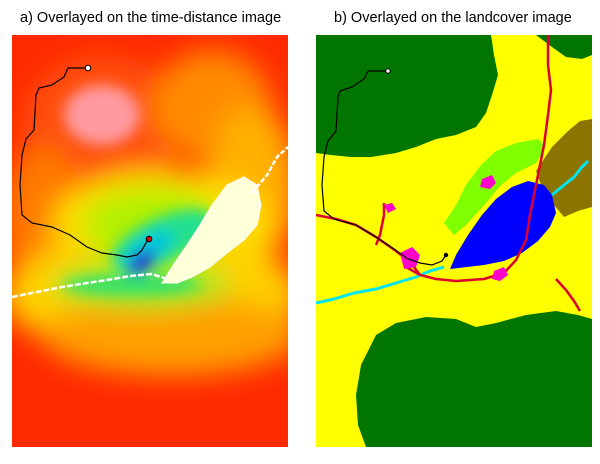 The image size is (600, 464). Describe the element at coordinates (407, 96) in the screenshot. I see `forest-area-north` at that location.